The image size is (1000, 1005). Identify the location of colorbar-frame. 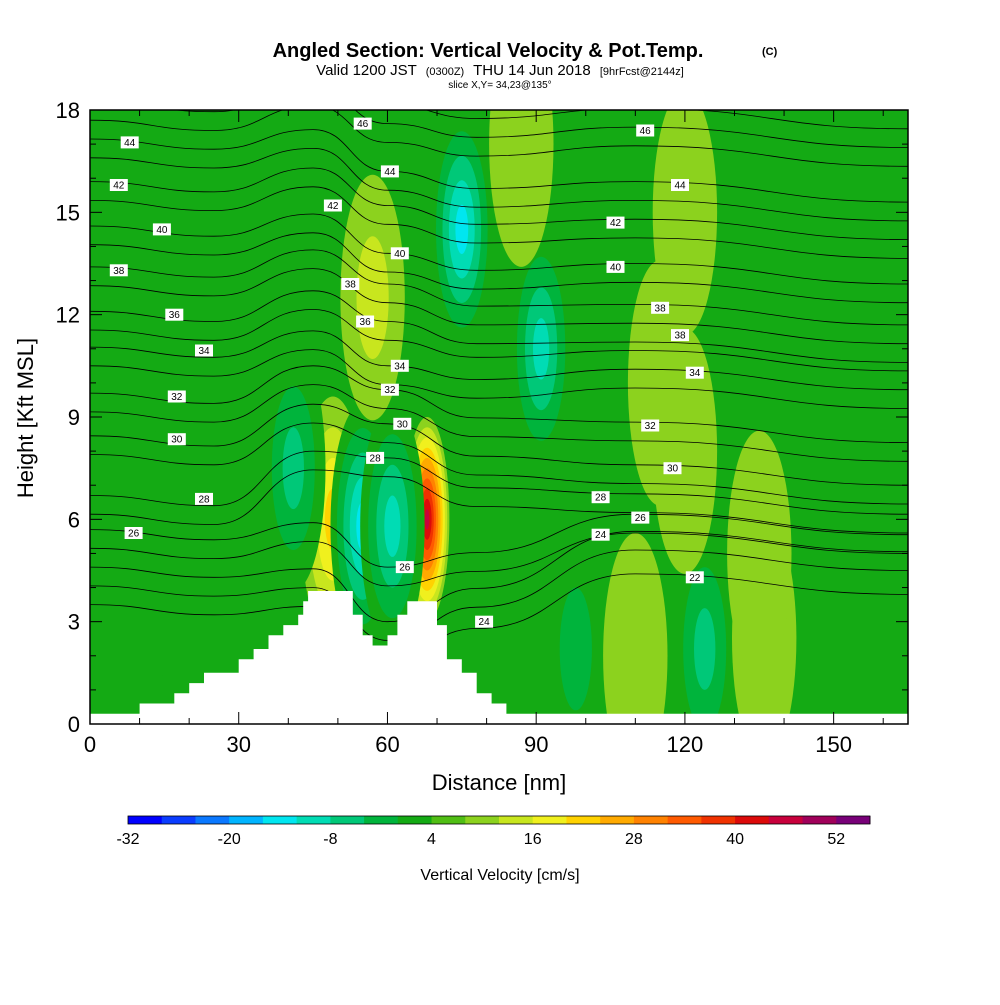
(499, 820).